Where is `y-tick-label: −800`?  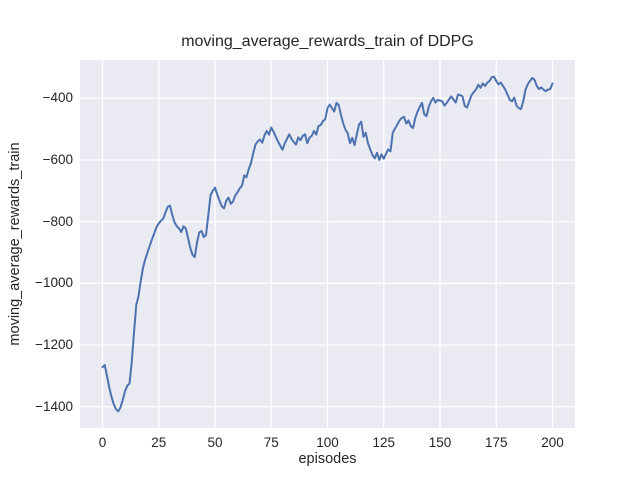 y-tick-label: −800 is located at coordinates (57, 221).